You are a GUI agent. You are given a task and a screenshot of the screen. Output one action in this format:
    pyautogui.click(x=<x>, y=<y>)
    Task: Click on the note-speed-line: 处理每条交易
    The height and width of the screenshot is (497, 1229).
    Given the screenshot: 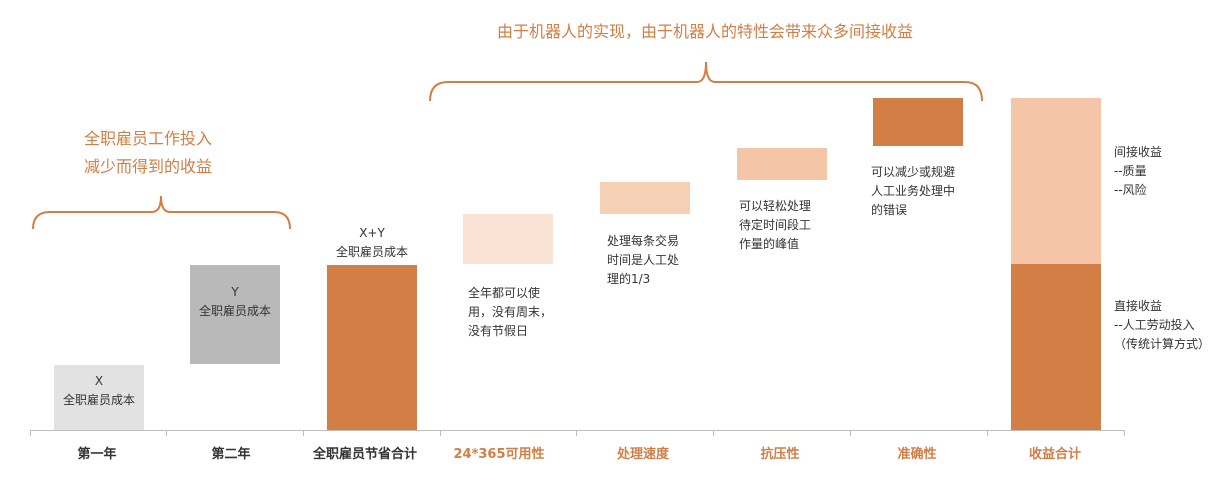 What is the action you would take?
    pyautogui.click(x=643, y=241)
    